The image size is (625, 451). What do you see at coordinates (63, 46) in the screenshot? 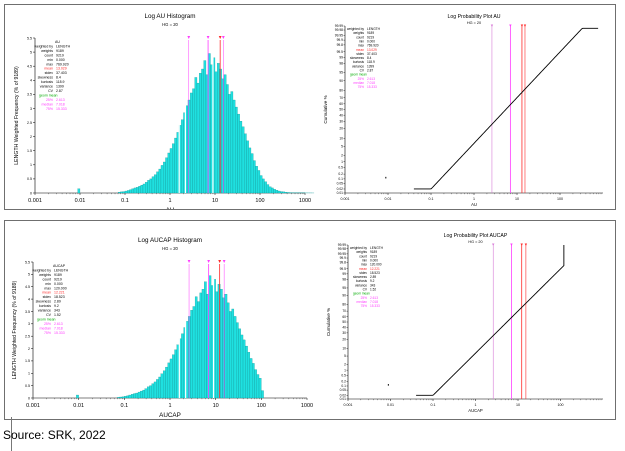
I see `au-hist-stat-value: LENGTH` at bounding box center [63, 46].